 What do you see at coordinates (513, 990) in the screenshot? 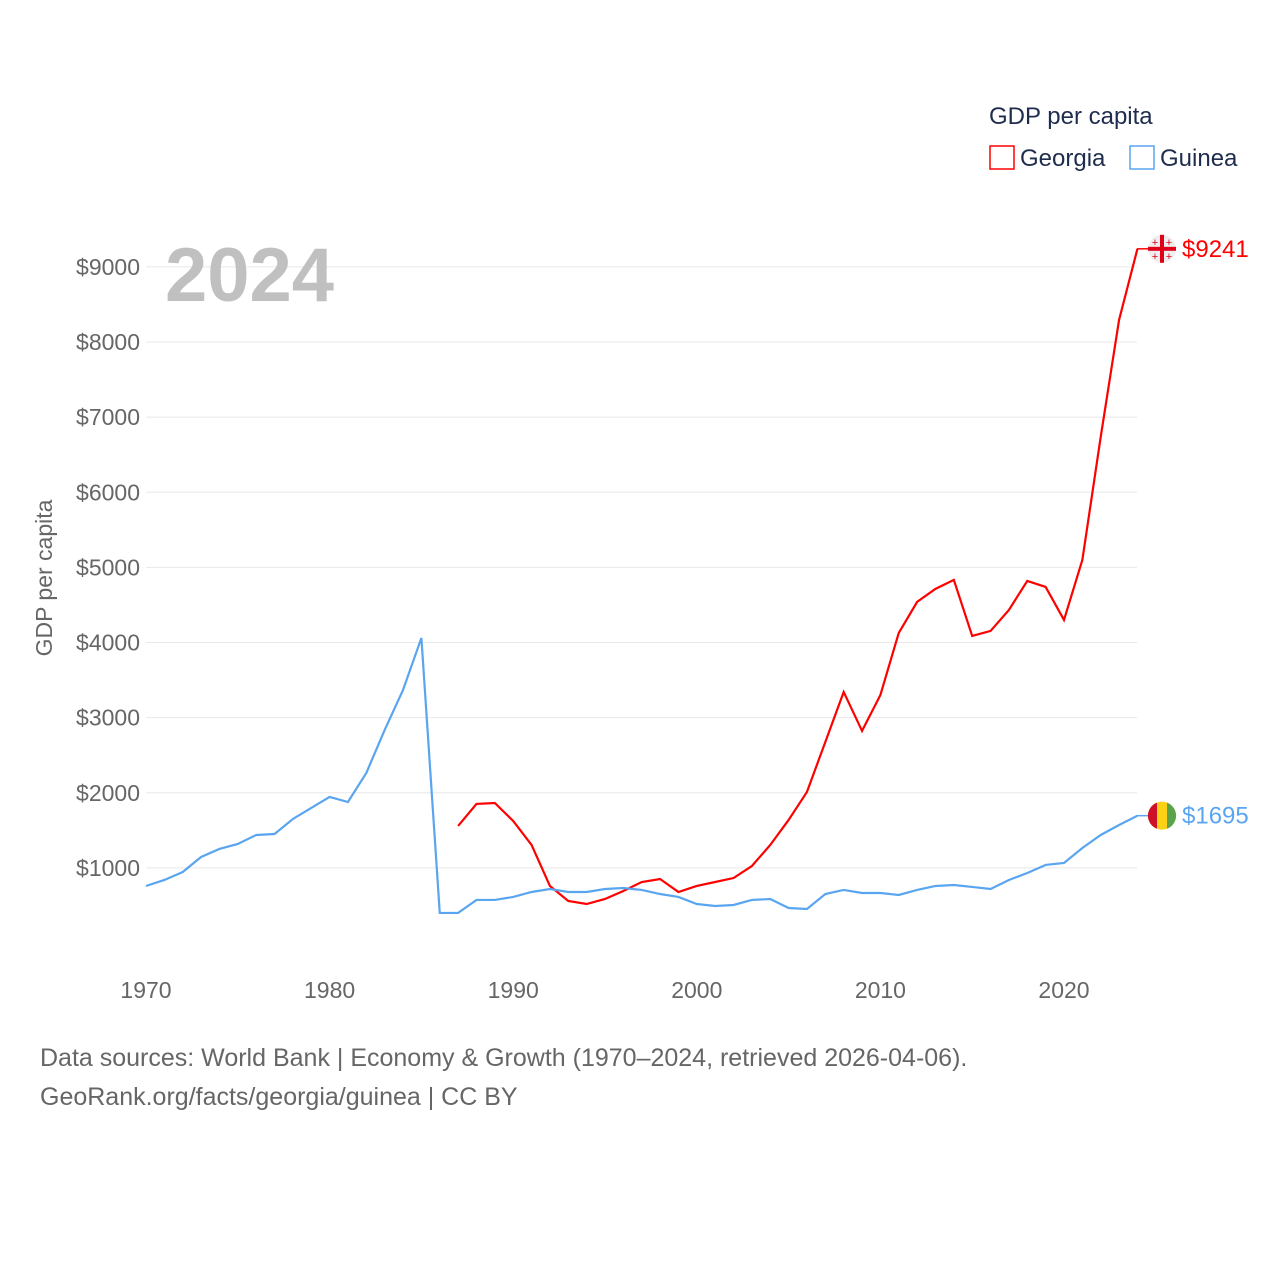
I see `x-tick-label: 1990` at bounding box center [513, 990].